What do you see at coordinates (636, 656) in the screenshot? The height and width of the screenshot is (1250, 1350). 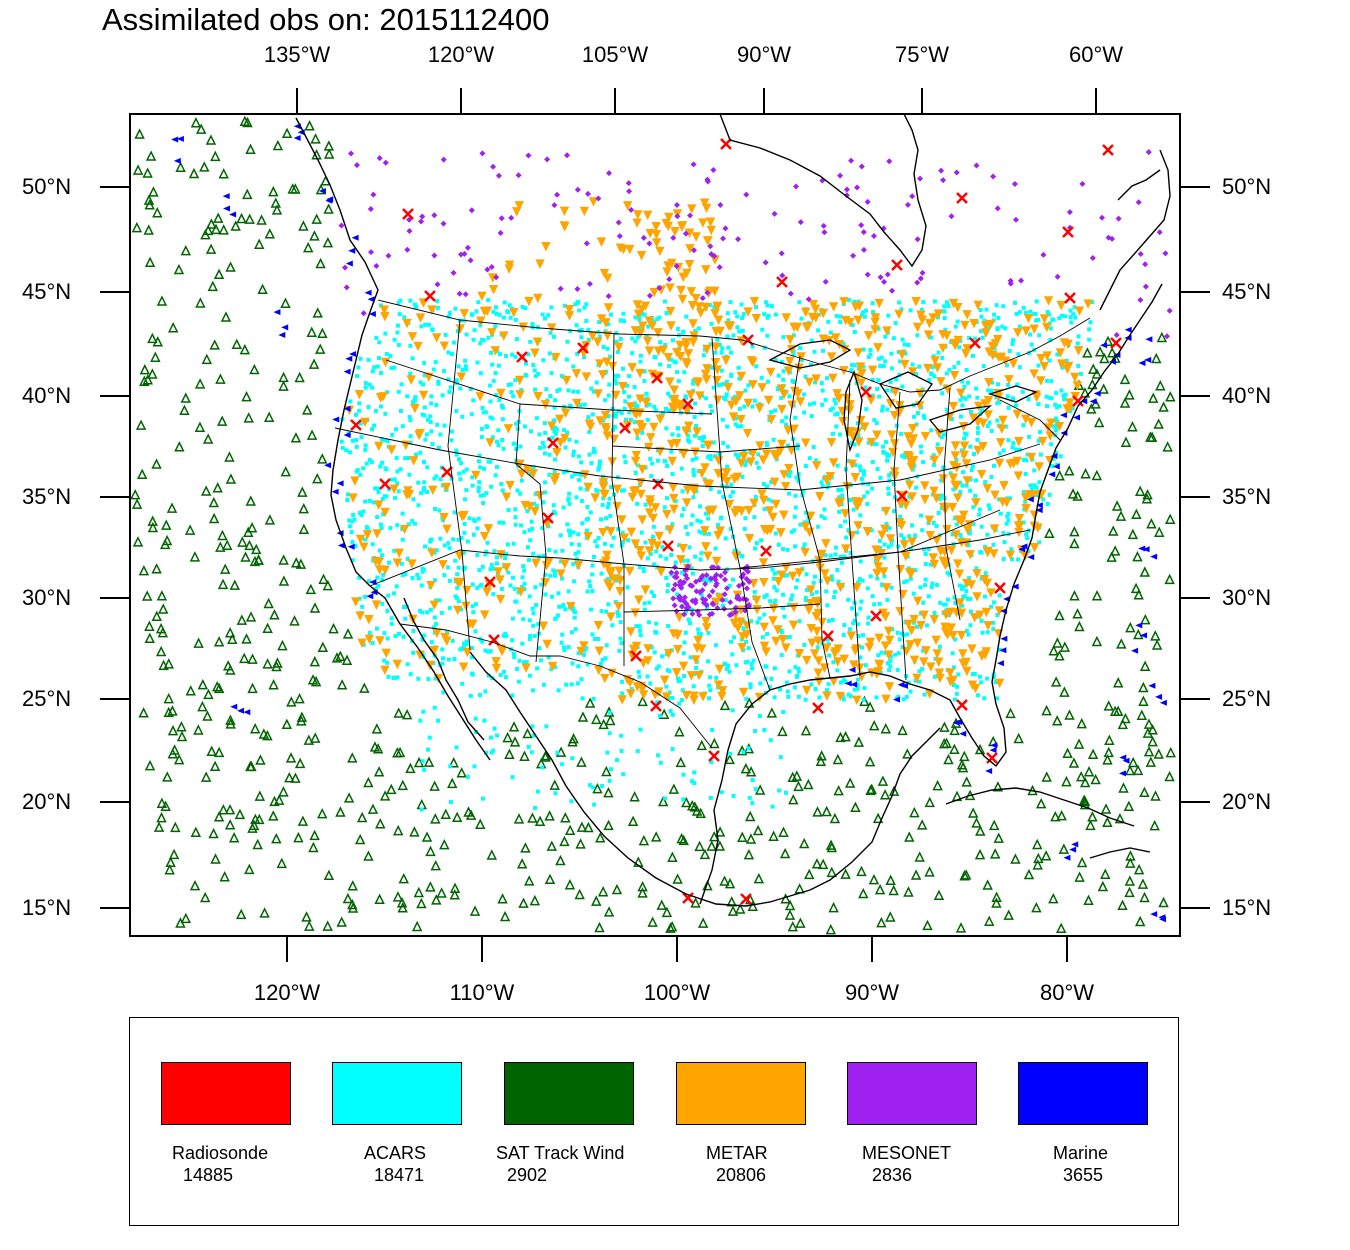 I see `radiosonde-marker` at bounding box center [636, 656].